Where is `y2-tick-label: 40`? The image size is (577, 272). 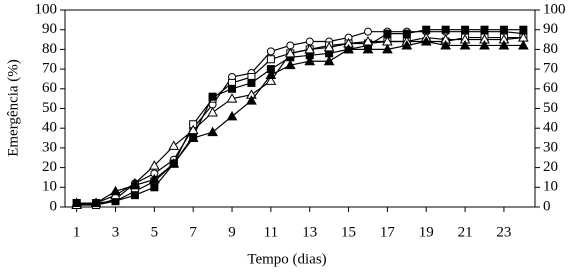
y2-tick-label: 40 is located at coordinates (550, 128).